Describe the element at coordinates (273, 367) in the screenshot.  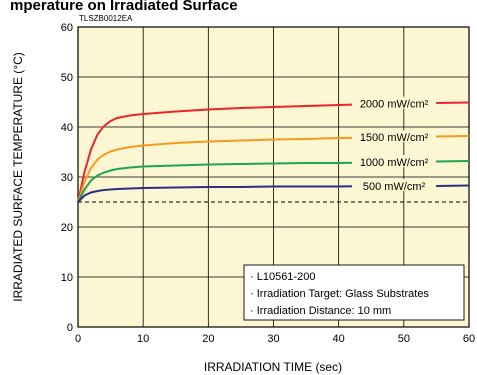
I see `x-axis-label: IRRADIATION TIME (sec)` at that location.